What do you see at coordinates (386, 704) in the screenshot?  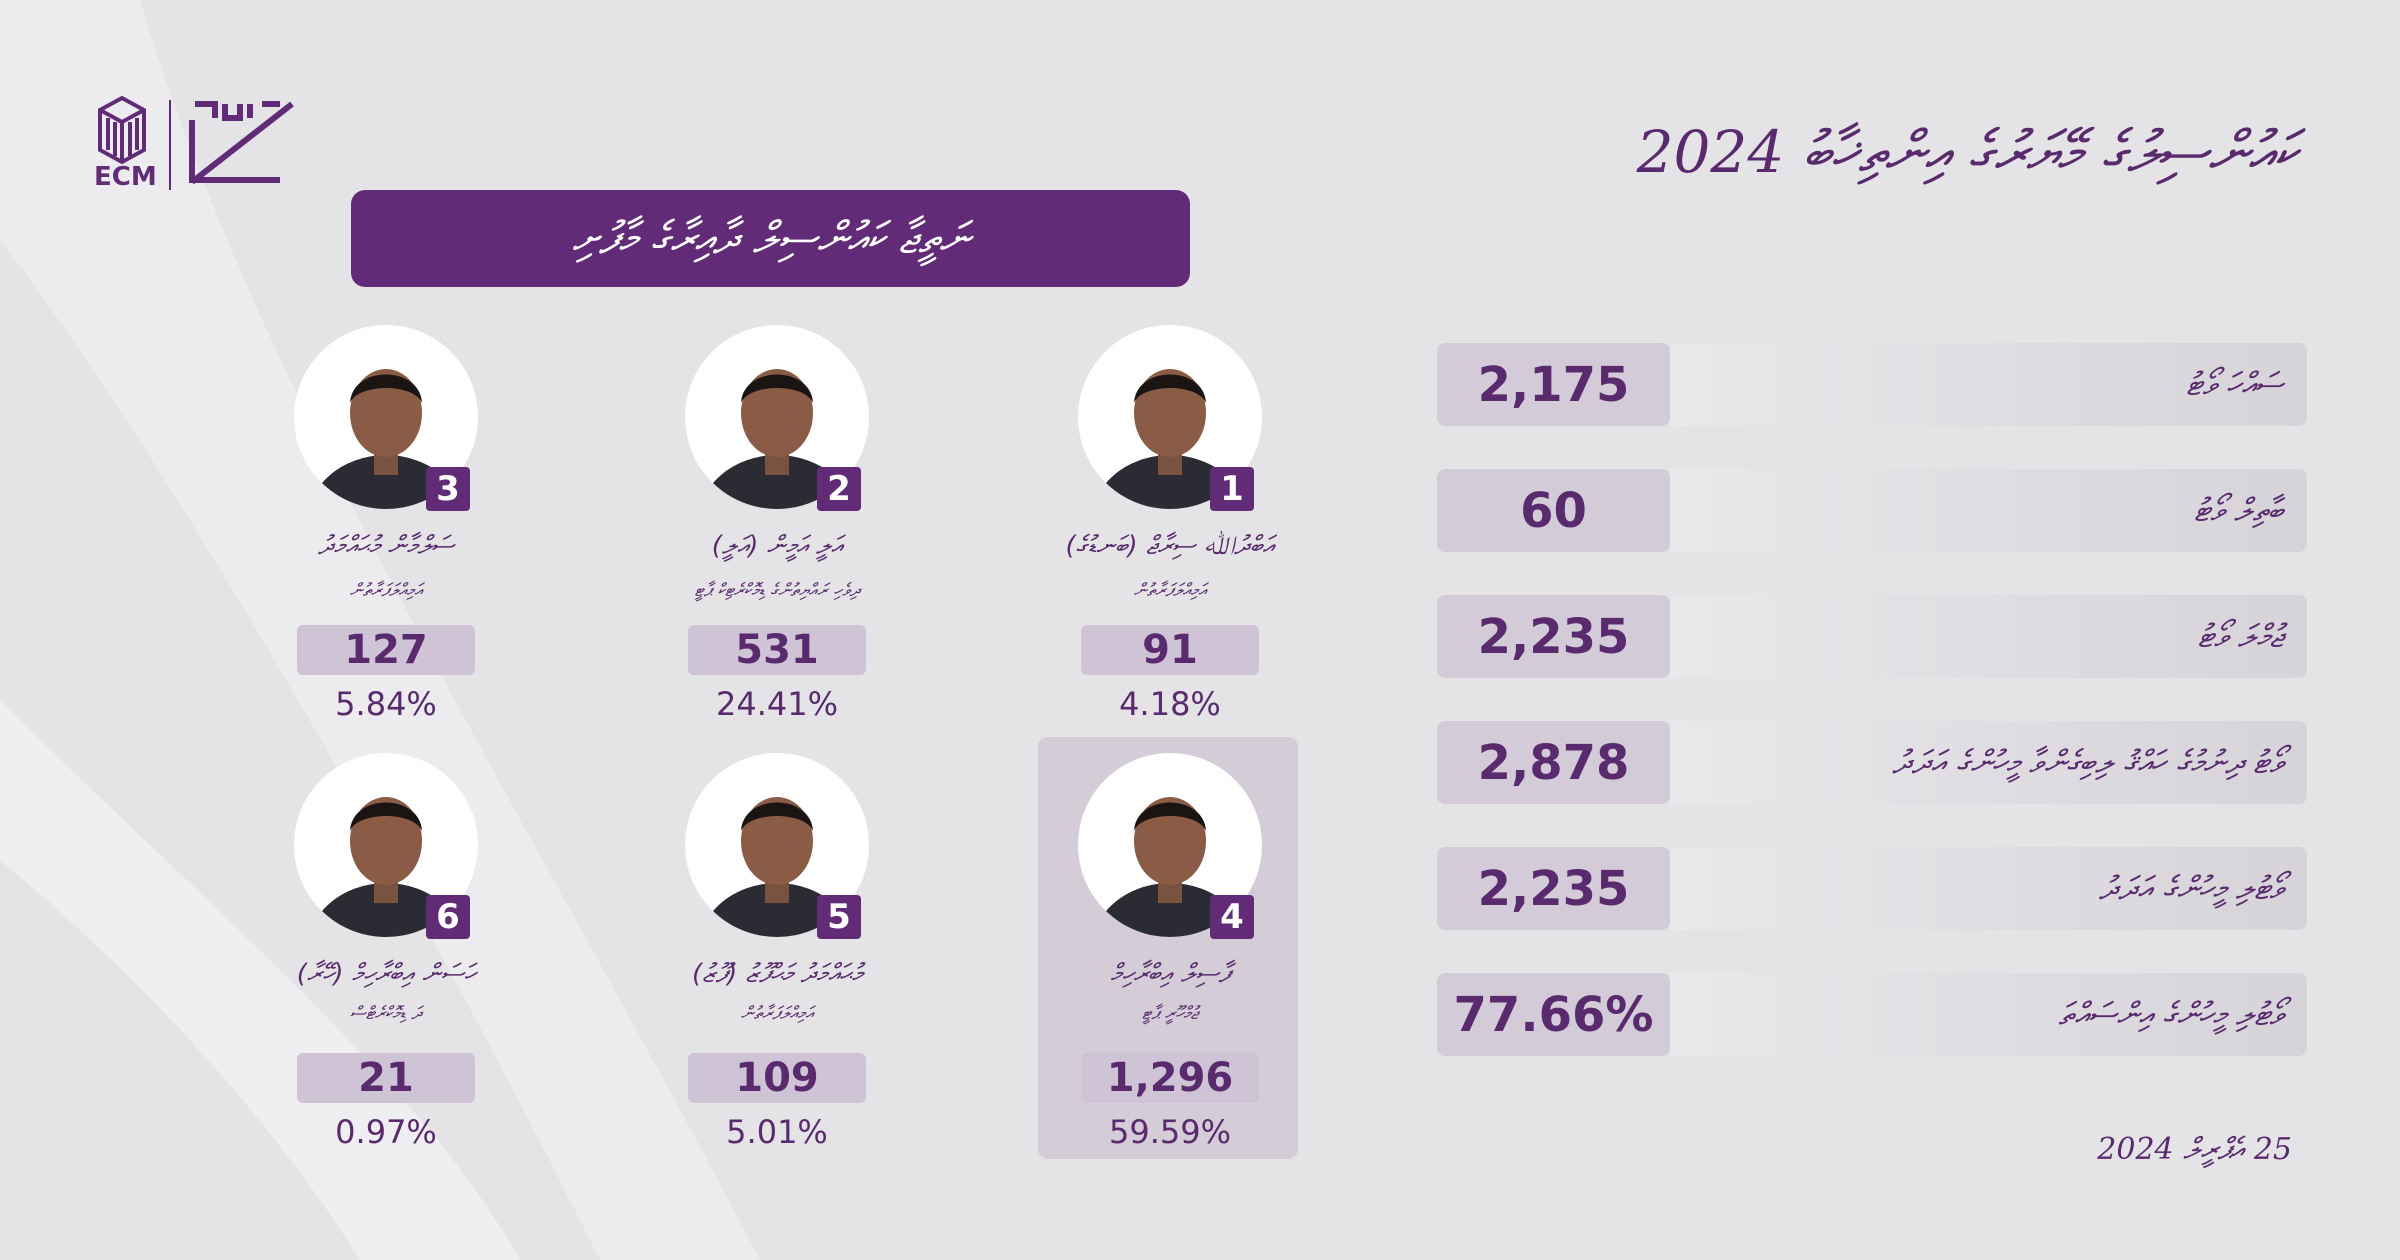 I see `candidate-percent: 5.84%` at bounding box center [386, 704].